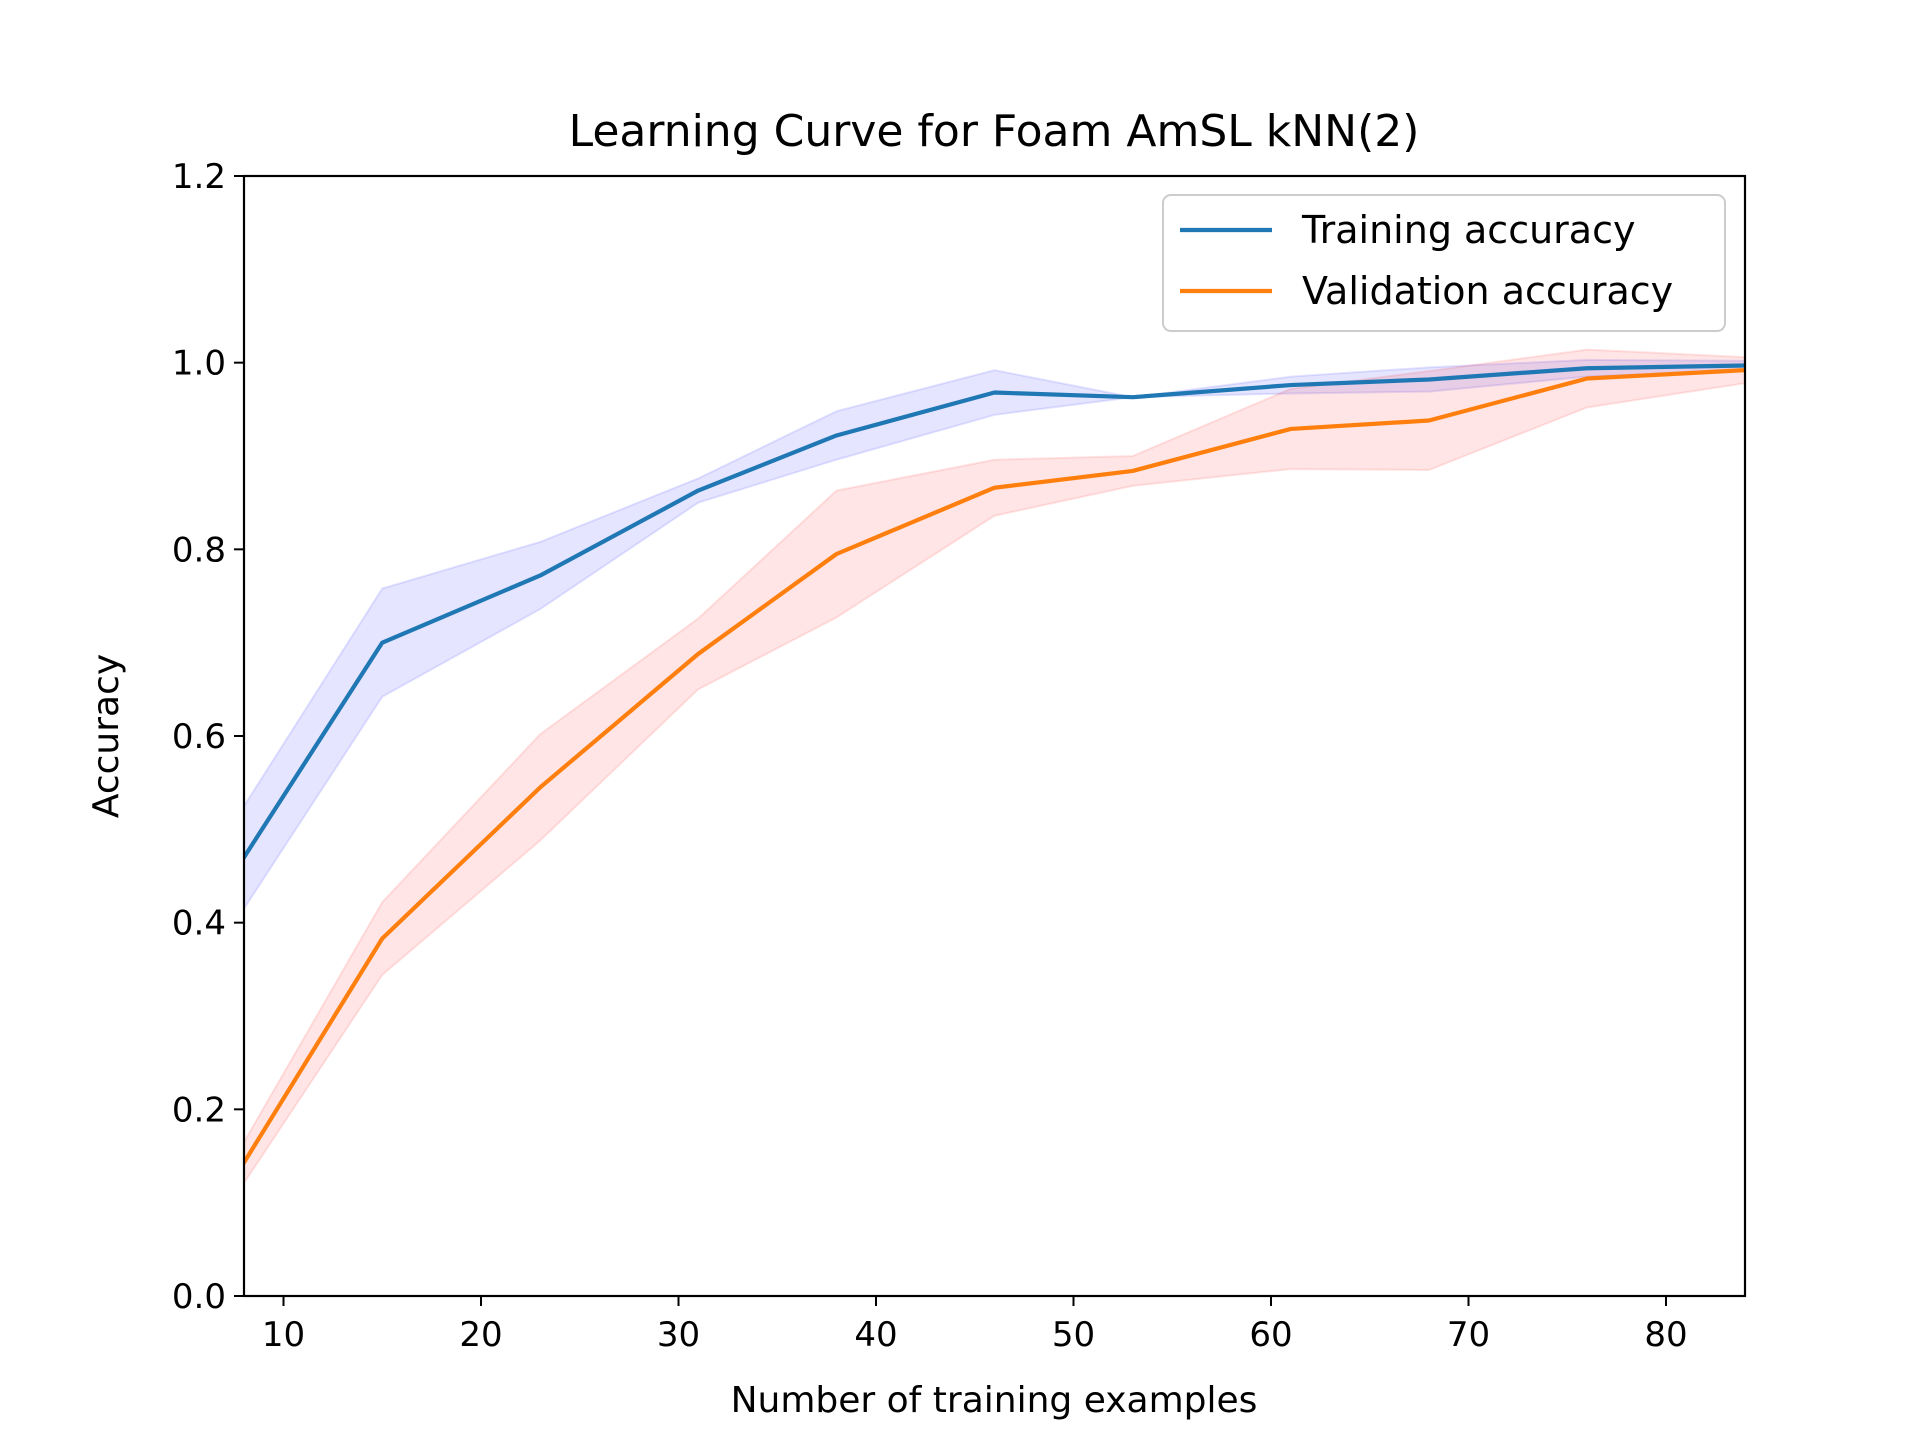  Describe the element at coordinates (199, 737) in the screenshot. I see `y-tick-label: 0.6` at that location.